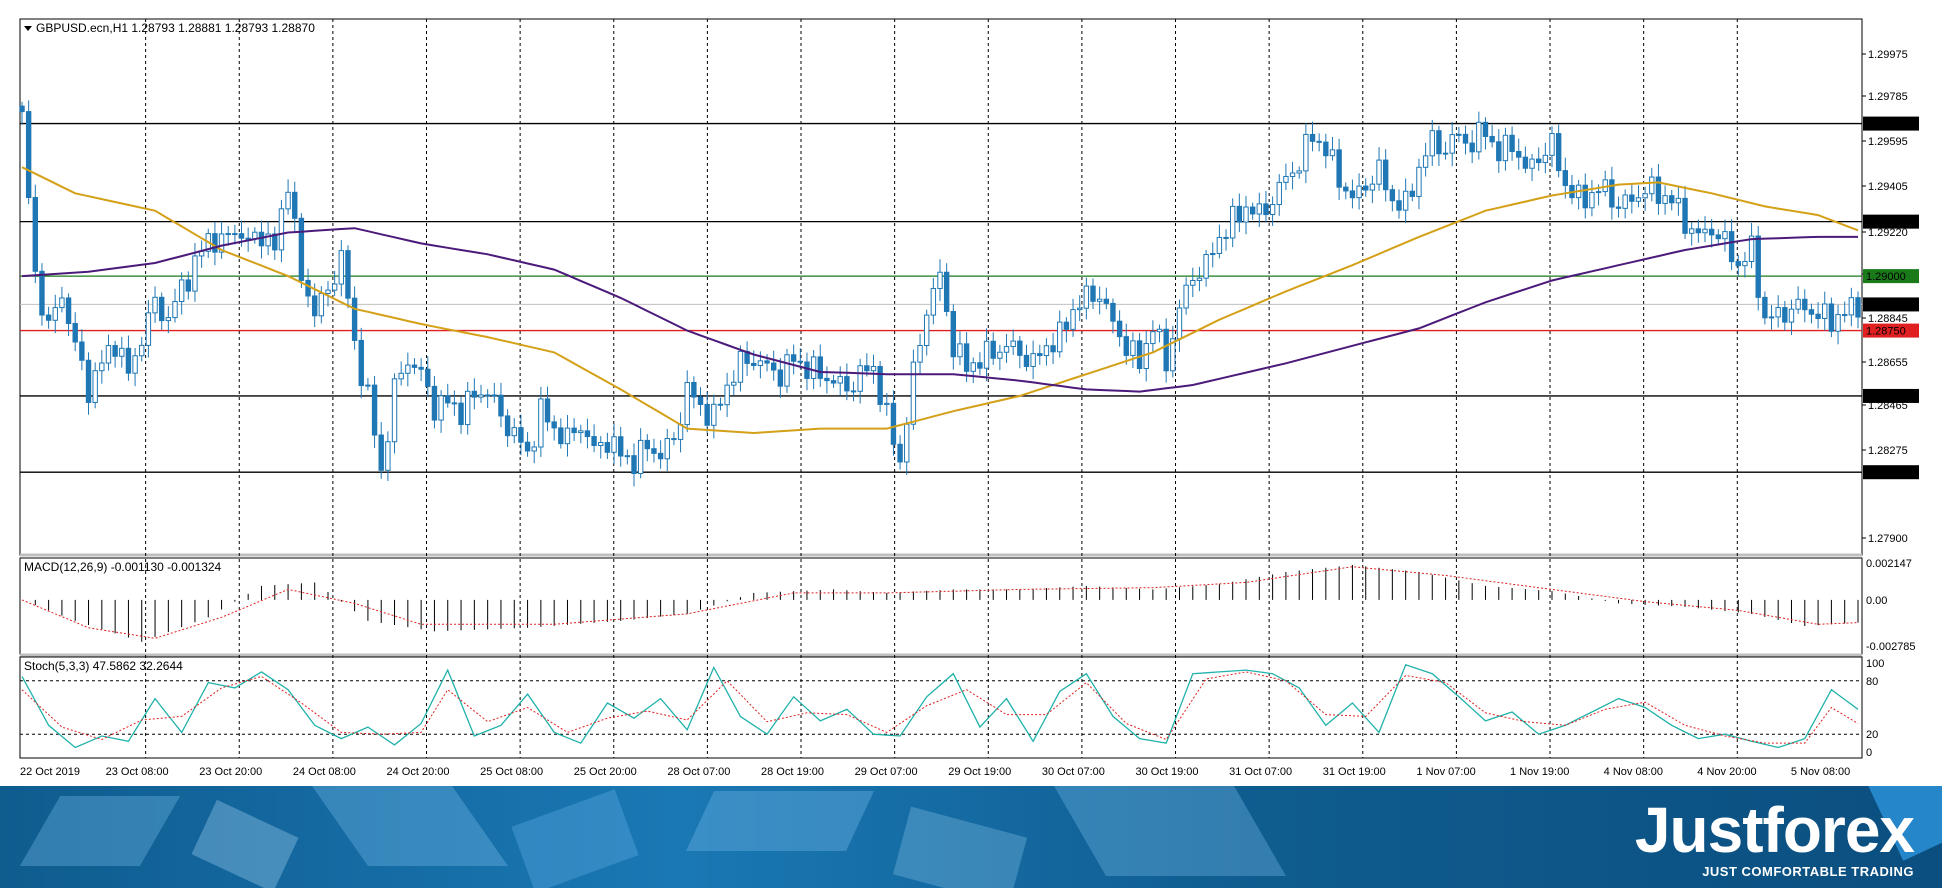 The height and width of the screenshot is (888, 1942). I want to click on time-tick-label: 4 Nov 20:00, so click(1726, 772).